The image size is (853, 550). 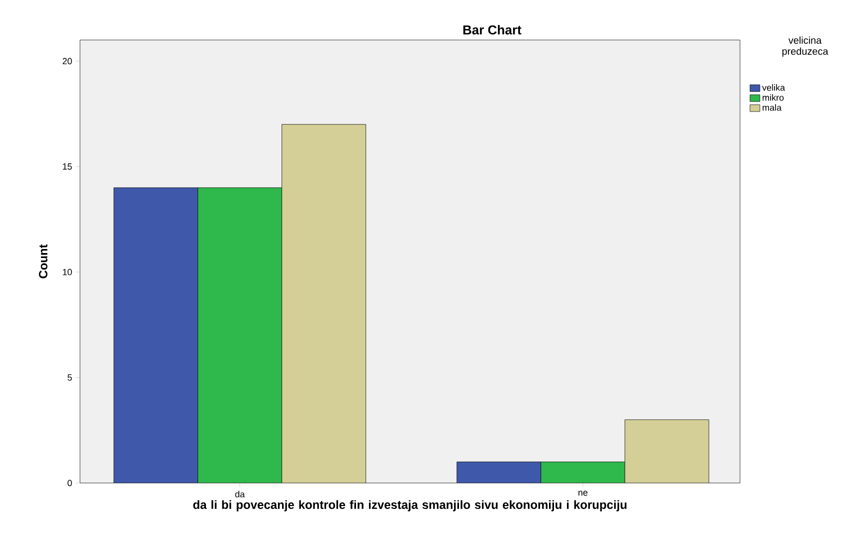 What do you see at coordinates (240, 494) in the screenshot?
I see `x-tick-label: da` at bounding box center [240, 494].